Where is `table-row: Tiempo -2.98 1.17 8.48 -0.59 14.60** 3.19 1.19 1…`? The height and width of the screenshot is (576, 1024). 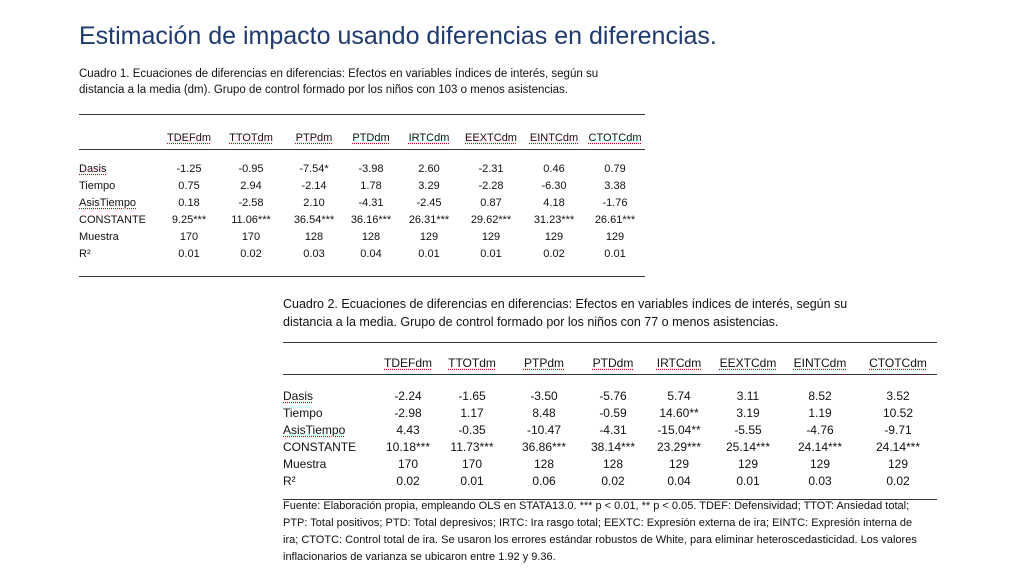 table-row: Tiempo -2.98 1.17 8.48 -0.59 14.60** 3.19 1.19 1… is located at coordinates (610, 412).